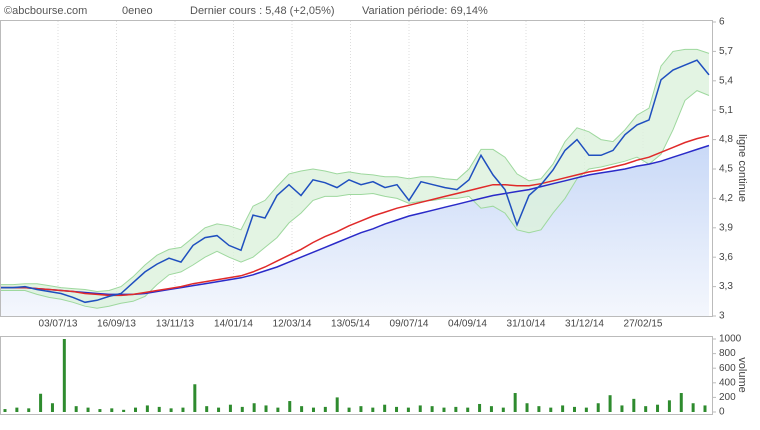  I want to click on y-tick-label: 6, so click(722, 22).